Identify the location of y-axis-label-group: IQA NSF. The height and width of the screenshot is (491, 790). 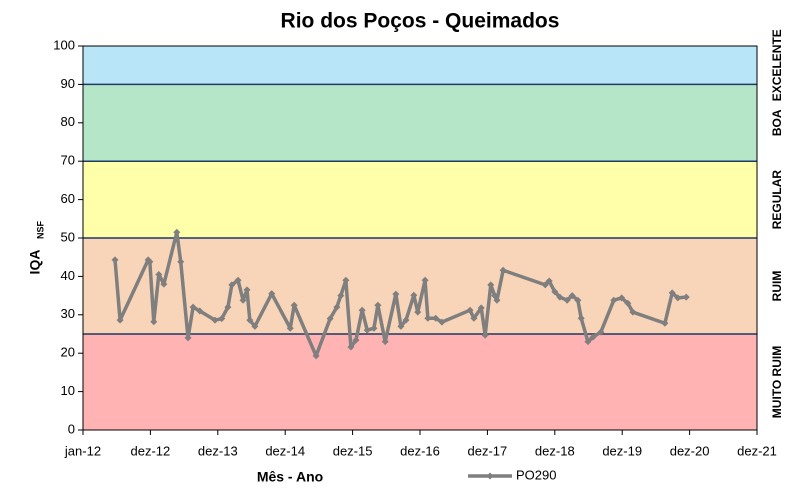
(36, 247).